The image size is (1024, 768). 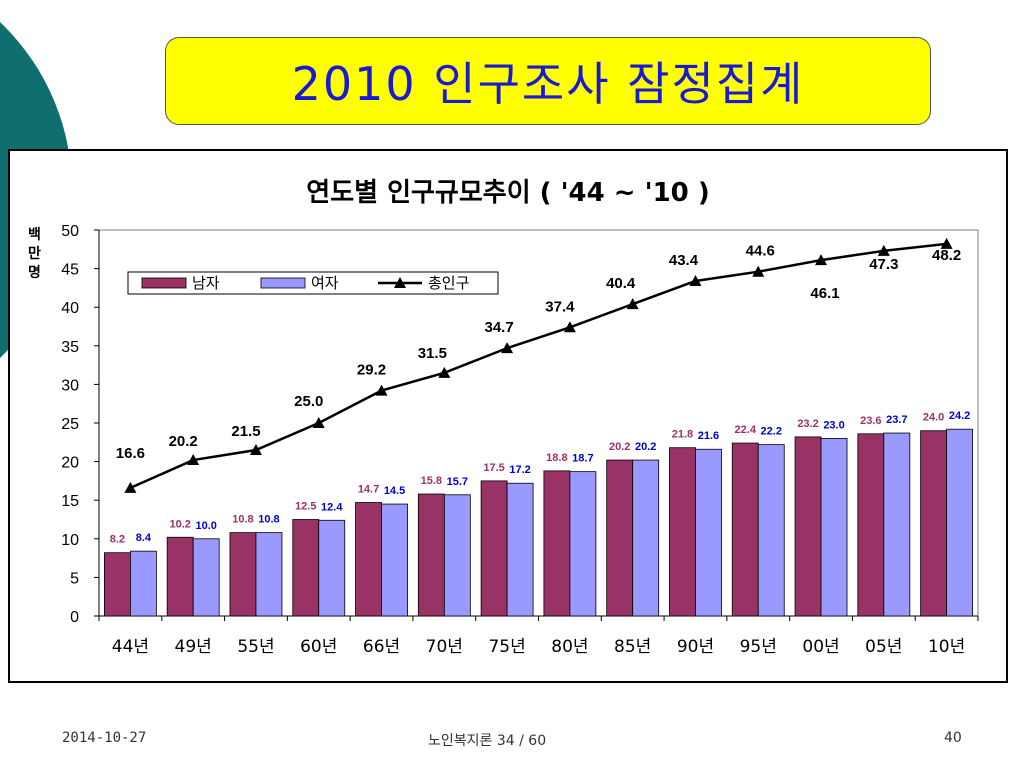 What do you see at coordinates (70, 231) in the screenshot?
I see `y-tick-label: 50` at bounding box center [70, 231].